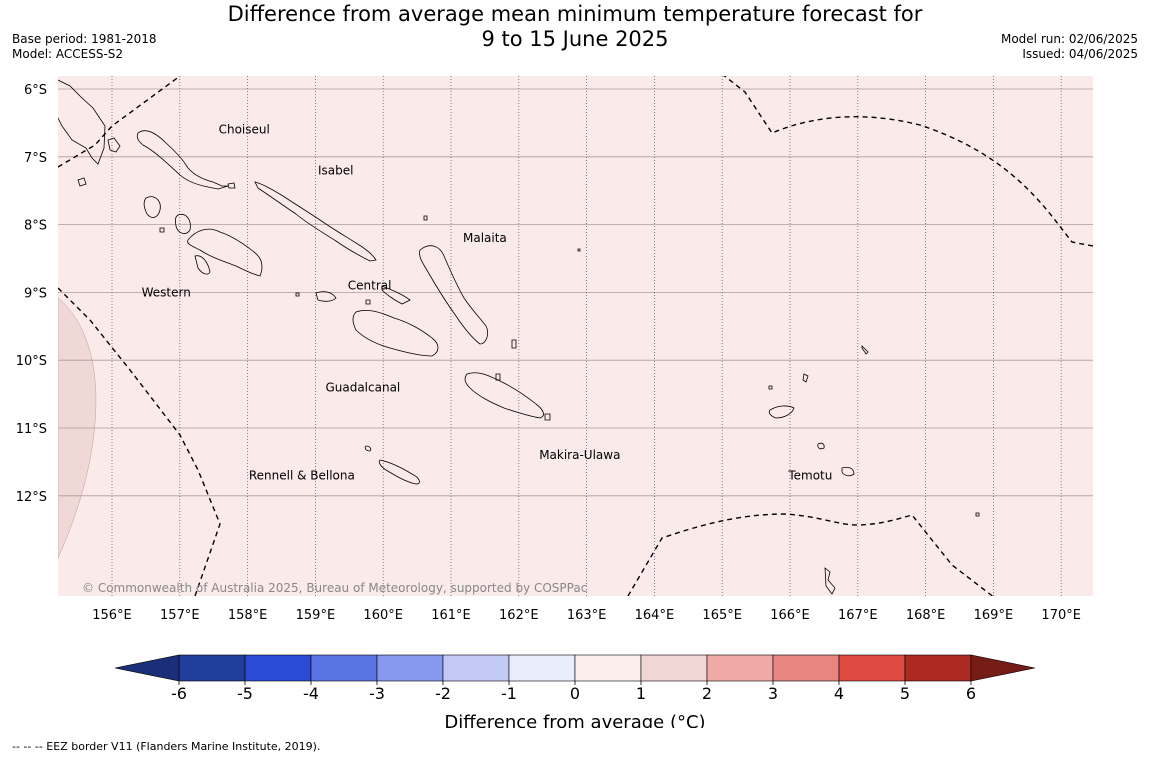 The image size is (1150, 758). What do you see at coordinates (805, 378) in the screenshot?
I see `island-reef-islands` at bounding box center [805, 378].